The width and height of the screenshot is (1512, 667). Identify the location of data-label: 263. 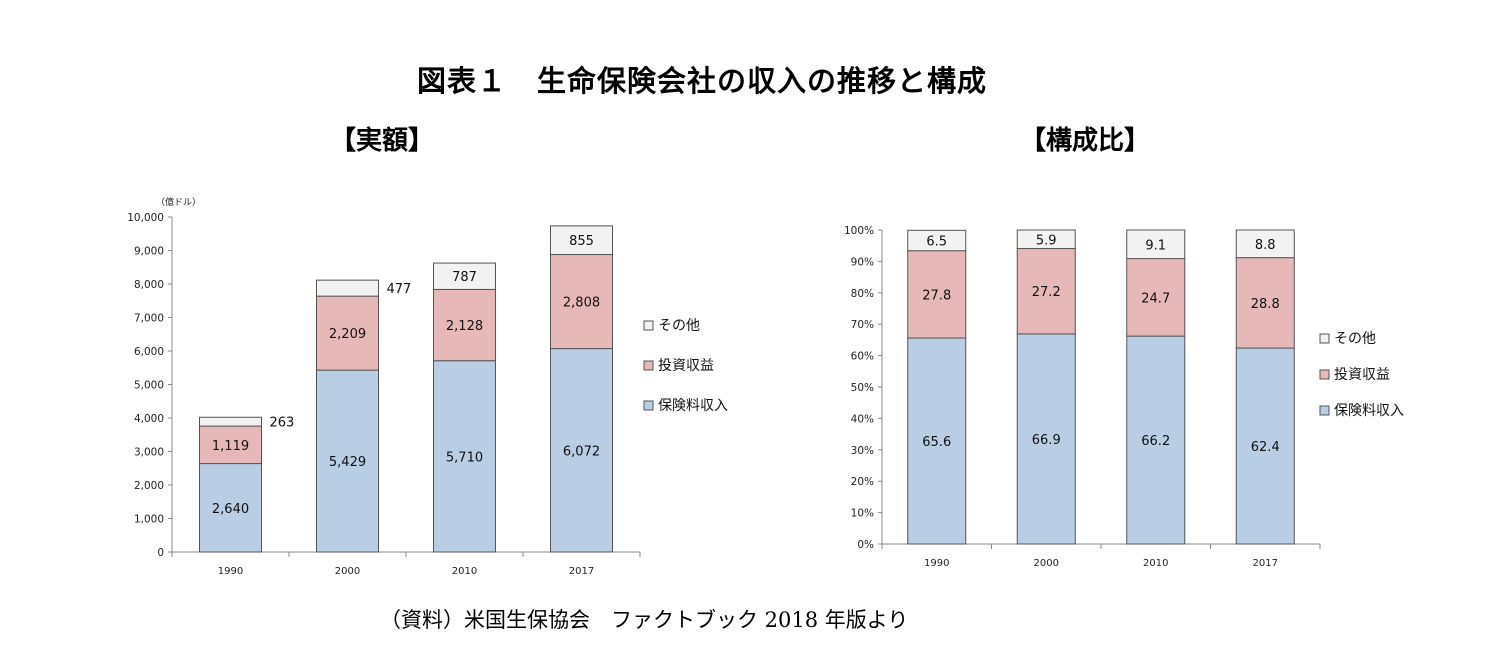
(282, 423).